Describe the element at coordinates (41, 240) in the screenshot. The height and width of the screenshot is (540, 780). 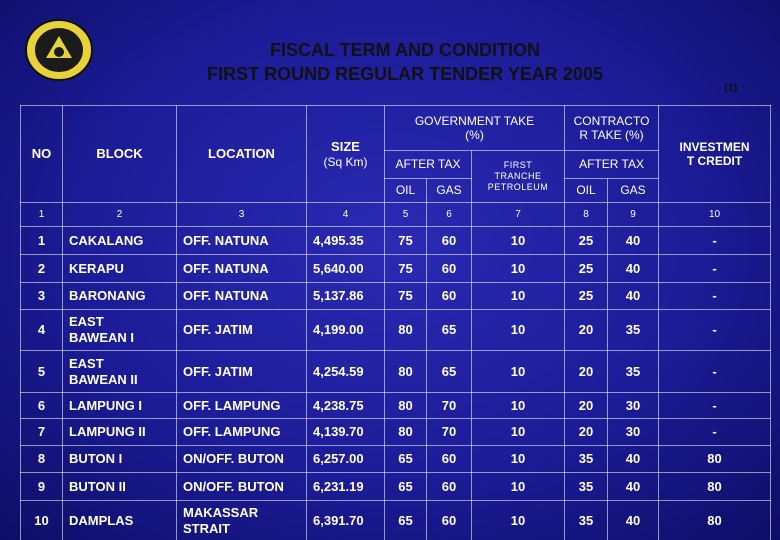
I see `table-cell: 1` at that location.